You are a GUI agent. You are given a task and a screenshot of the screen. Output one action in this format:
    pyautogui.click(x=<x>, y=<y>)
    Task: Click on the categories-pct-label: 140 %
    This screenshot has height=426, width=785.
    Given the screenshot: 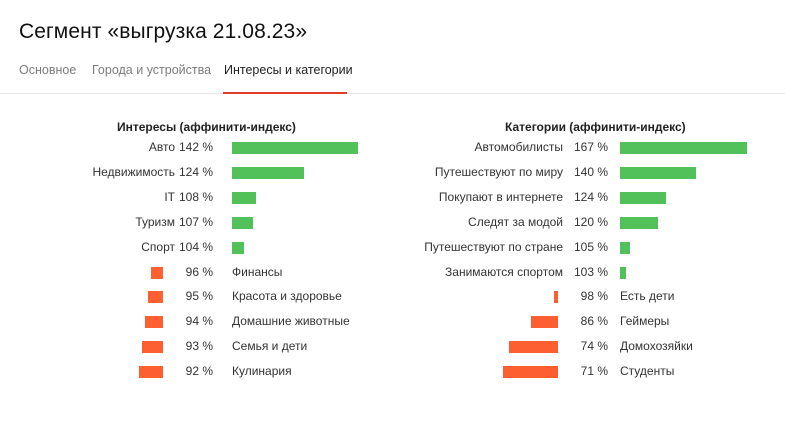 What is the action you would take?
    pyautogui.click(x=590, y=171)
    